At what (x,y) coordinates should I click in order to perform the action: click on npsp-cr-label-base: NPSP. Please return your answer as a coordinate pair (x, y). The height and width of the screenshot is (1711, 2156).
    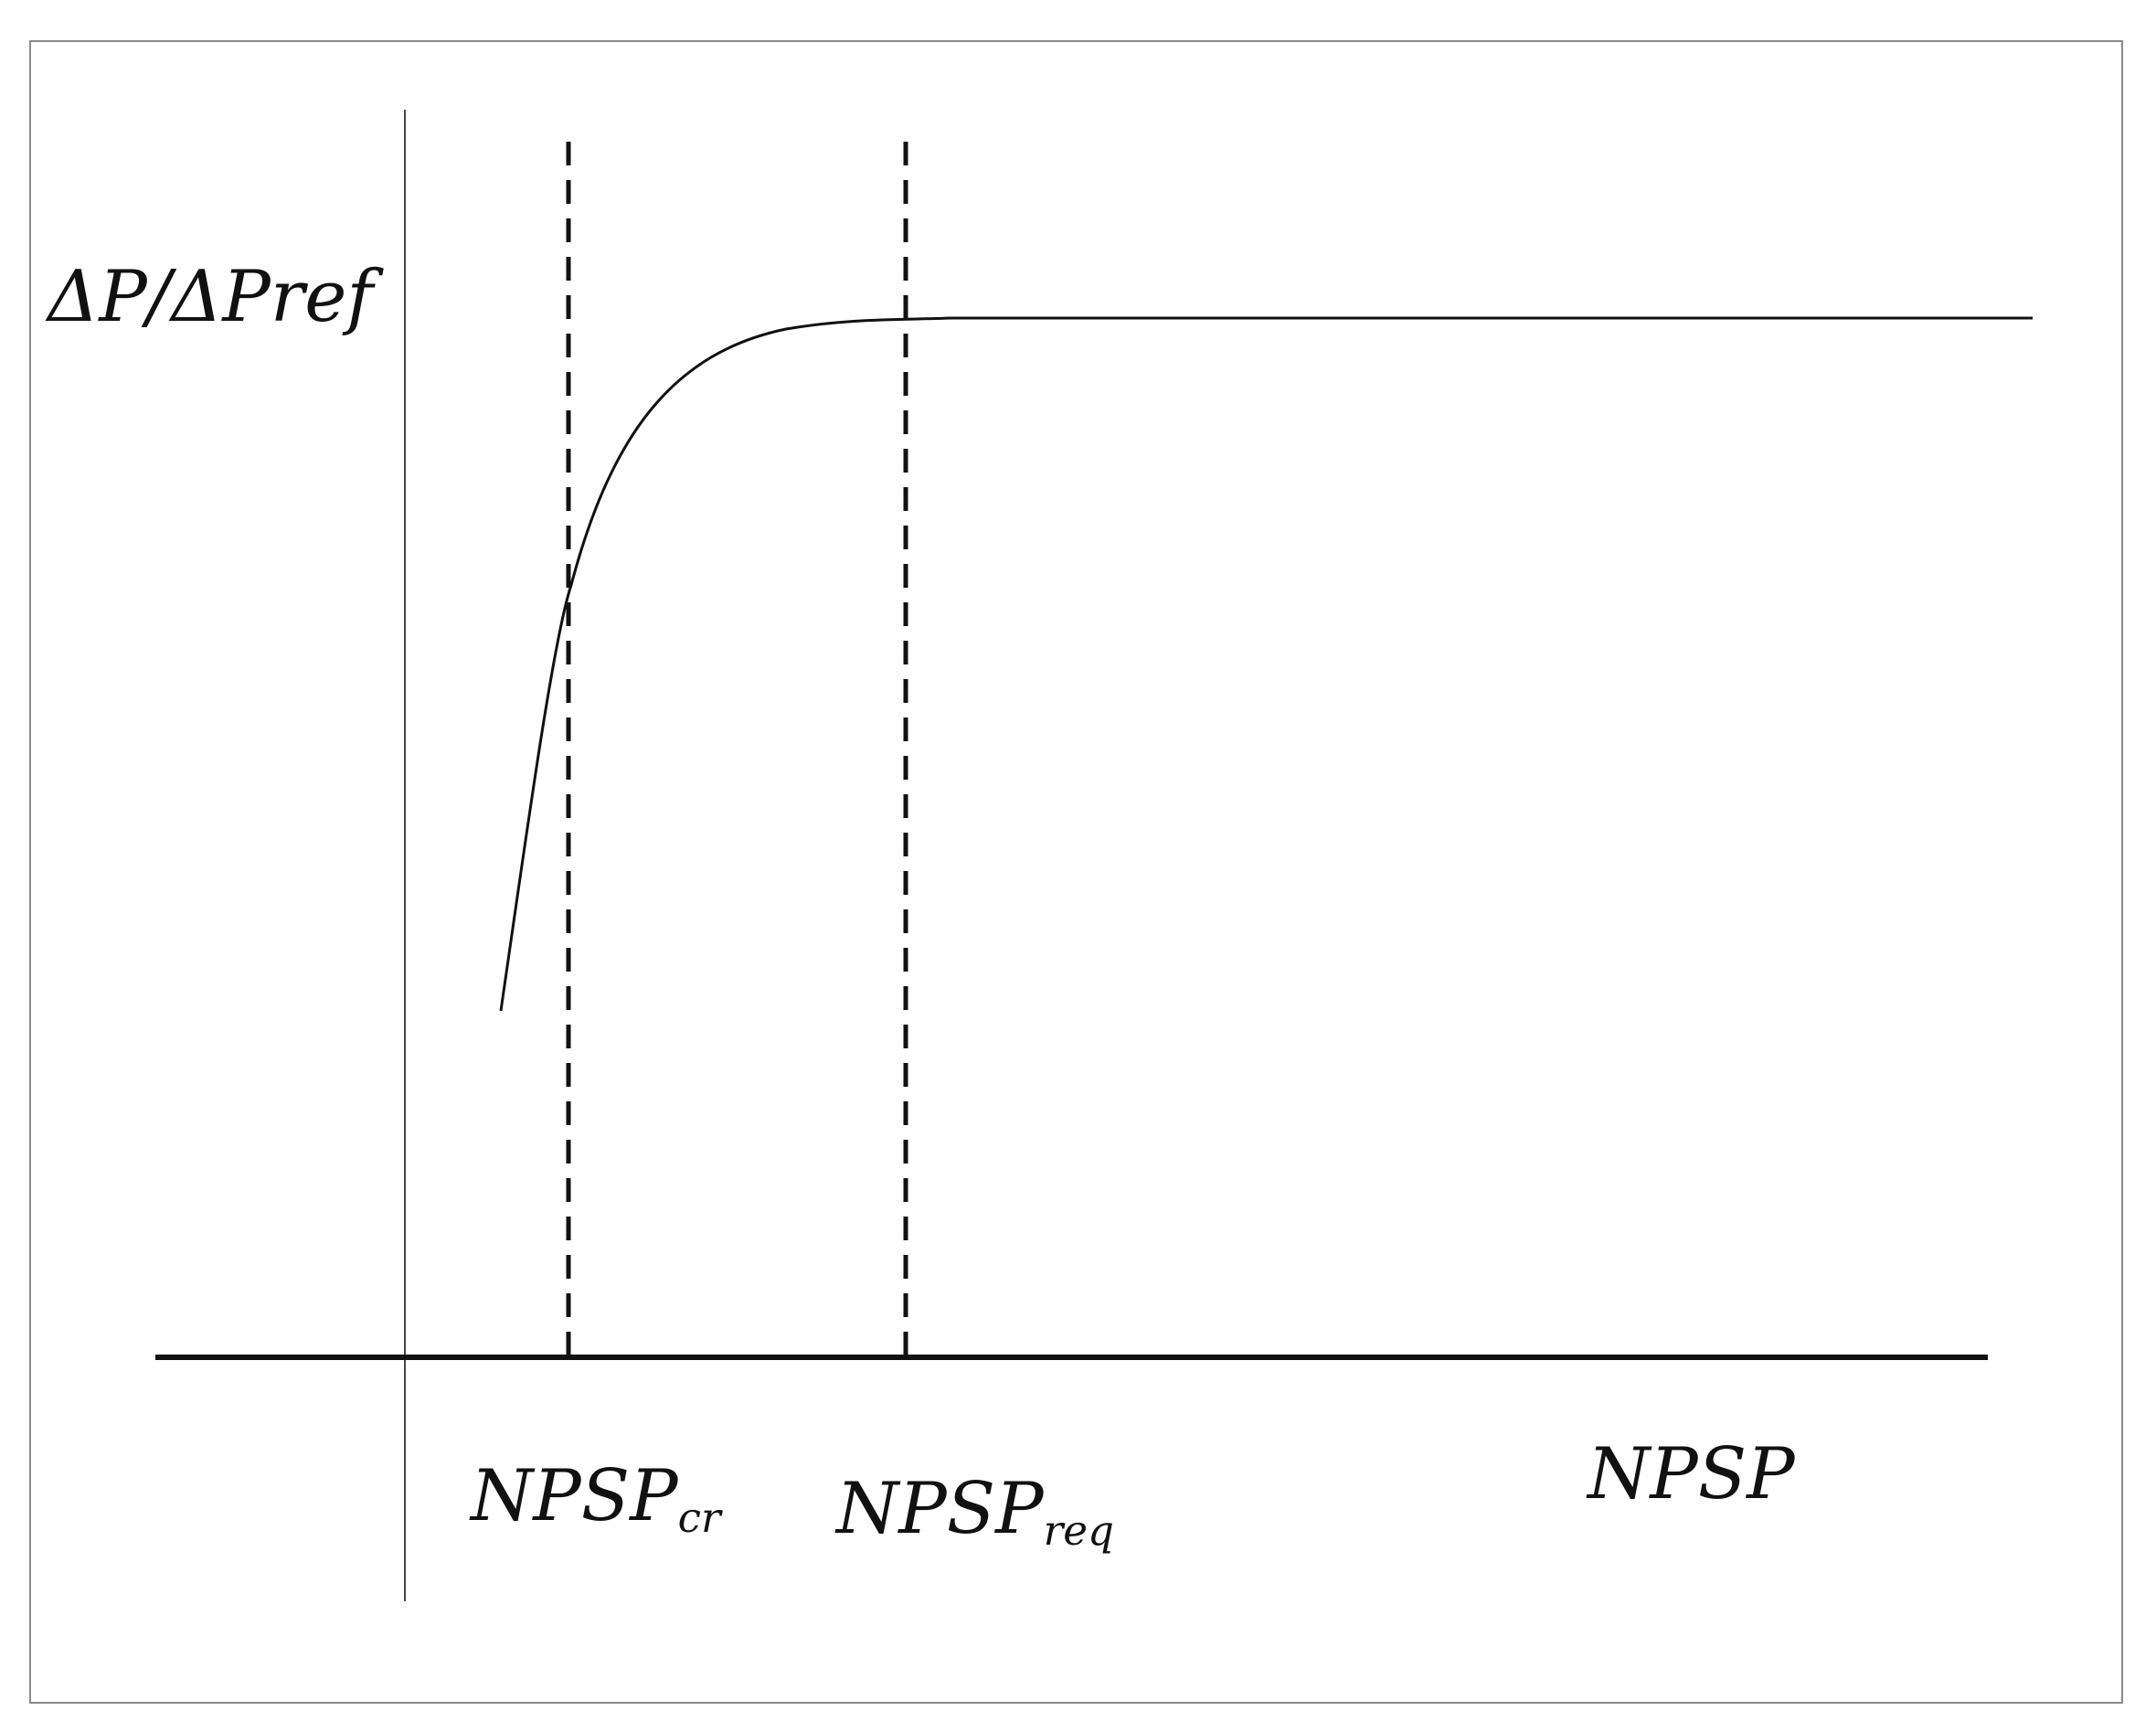
    Looking at the image, I should click on (574, 1496).